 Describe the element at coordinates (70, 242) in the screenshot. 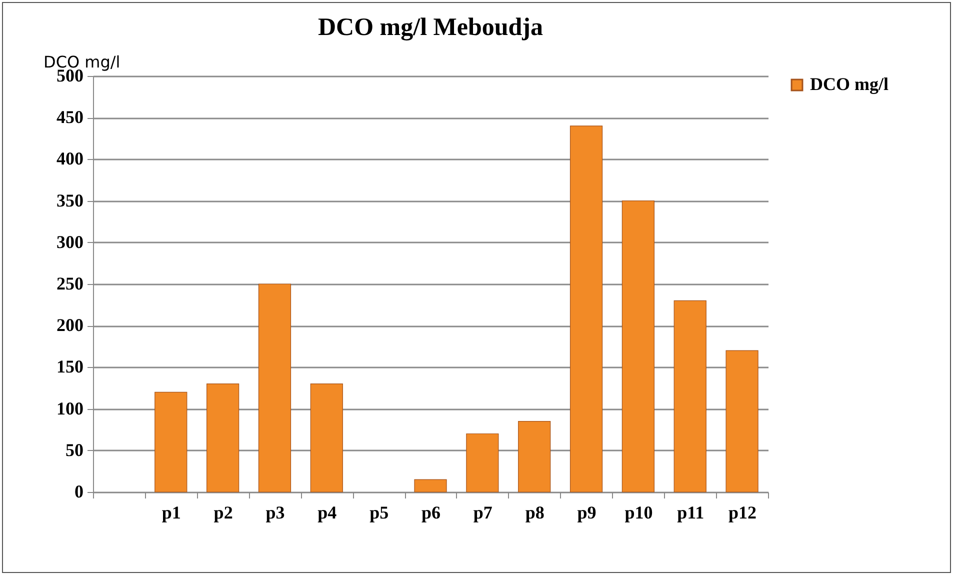

I see `y-tick-label: 300` at that location.